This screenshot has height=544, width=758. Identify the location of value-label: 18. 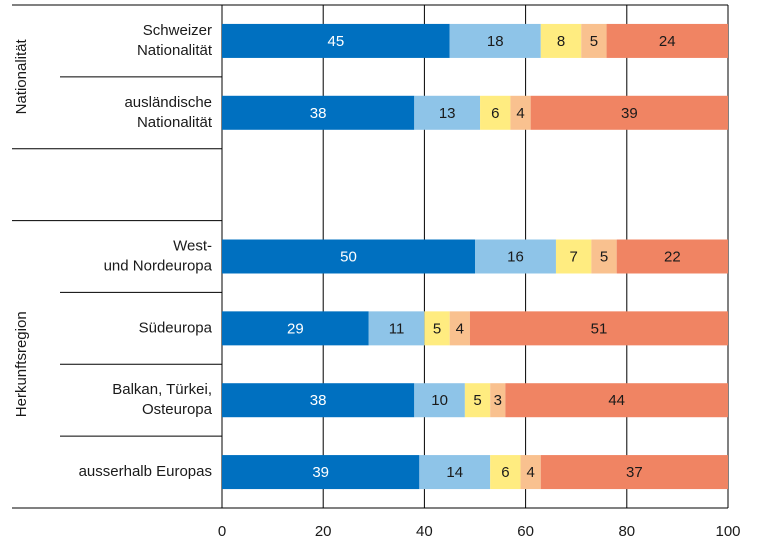
(495, 41).